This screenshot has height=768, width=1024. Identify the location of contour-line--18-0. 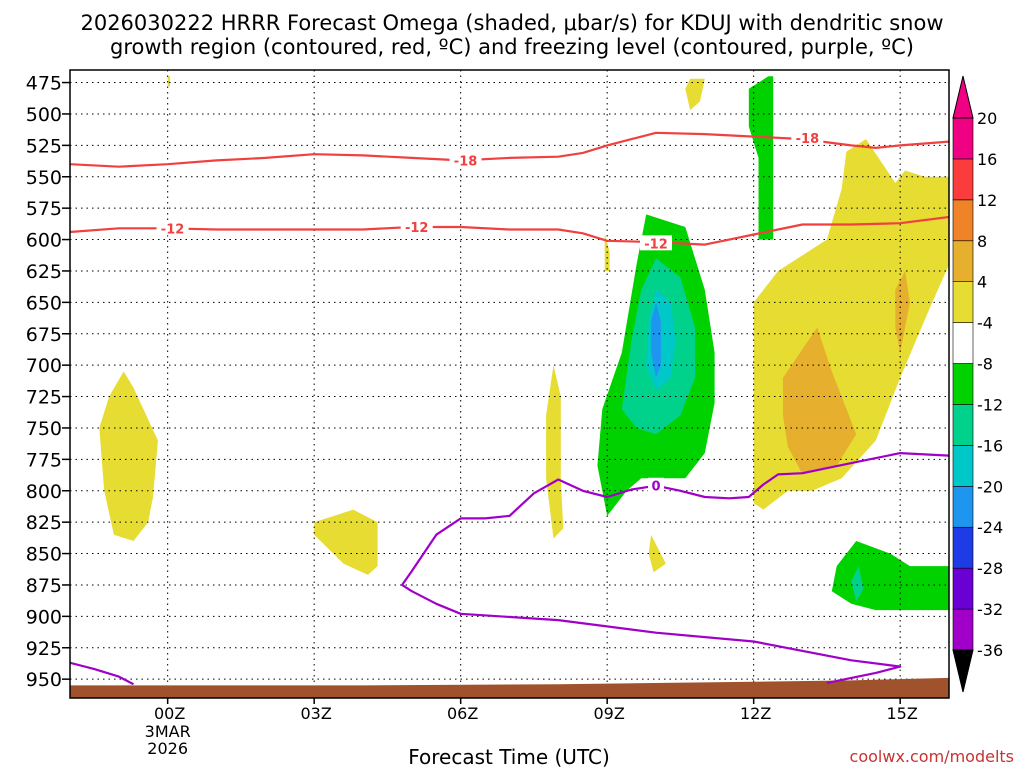
(509, 149).